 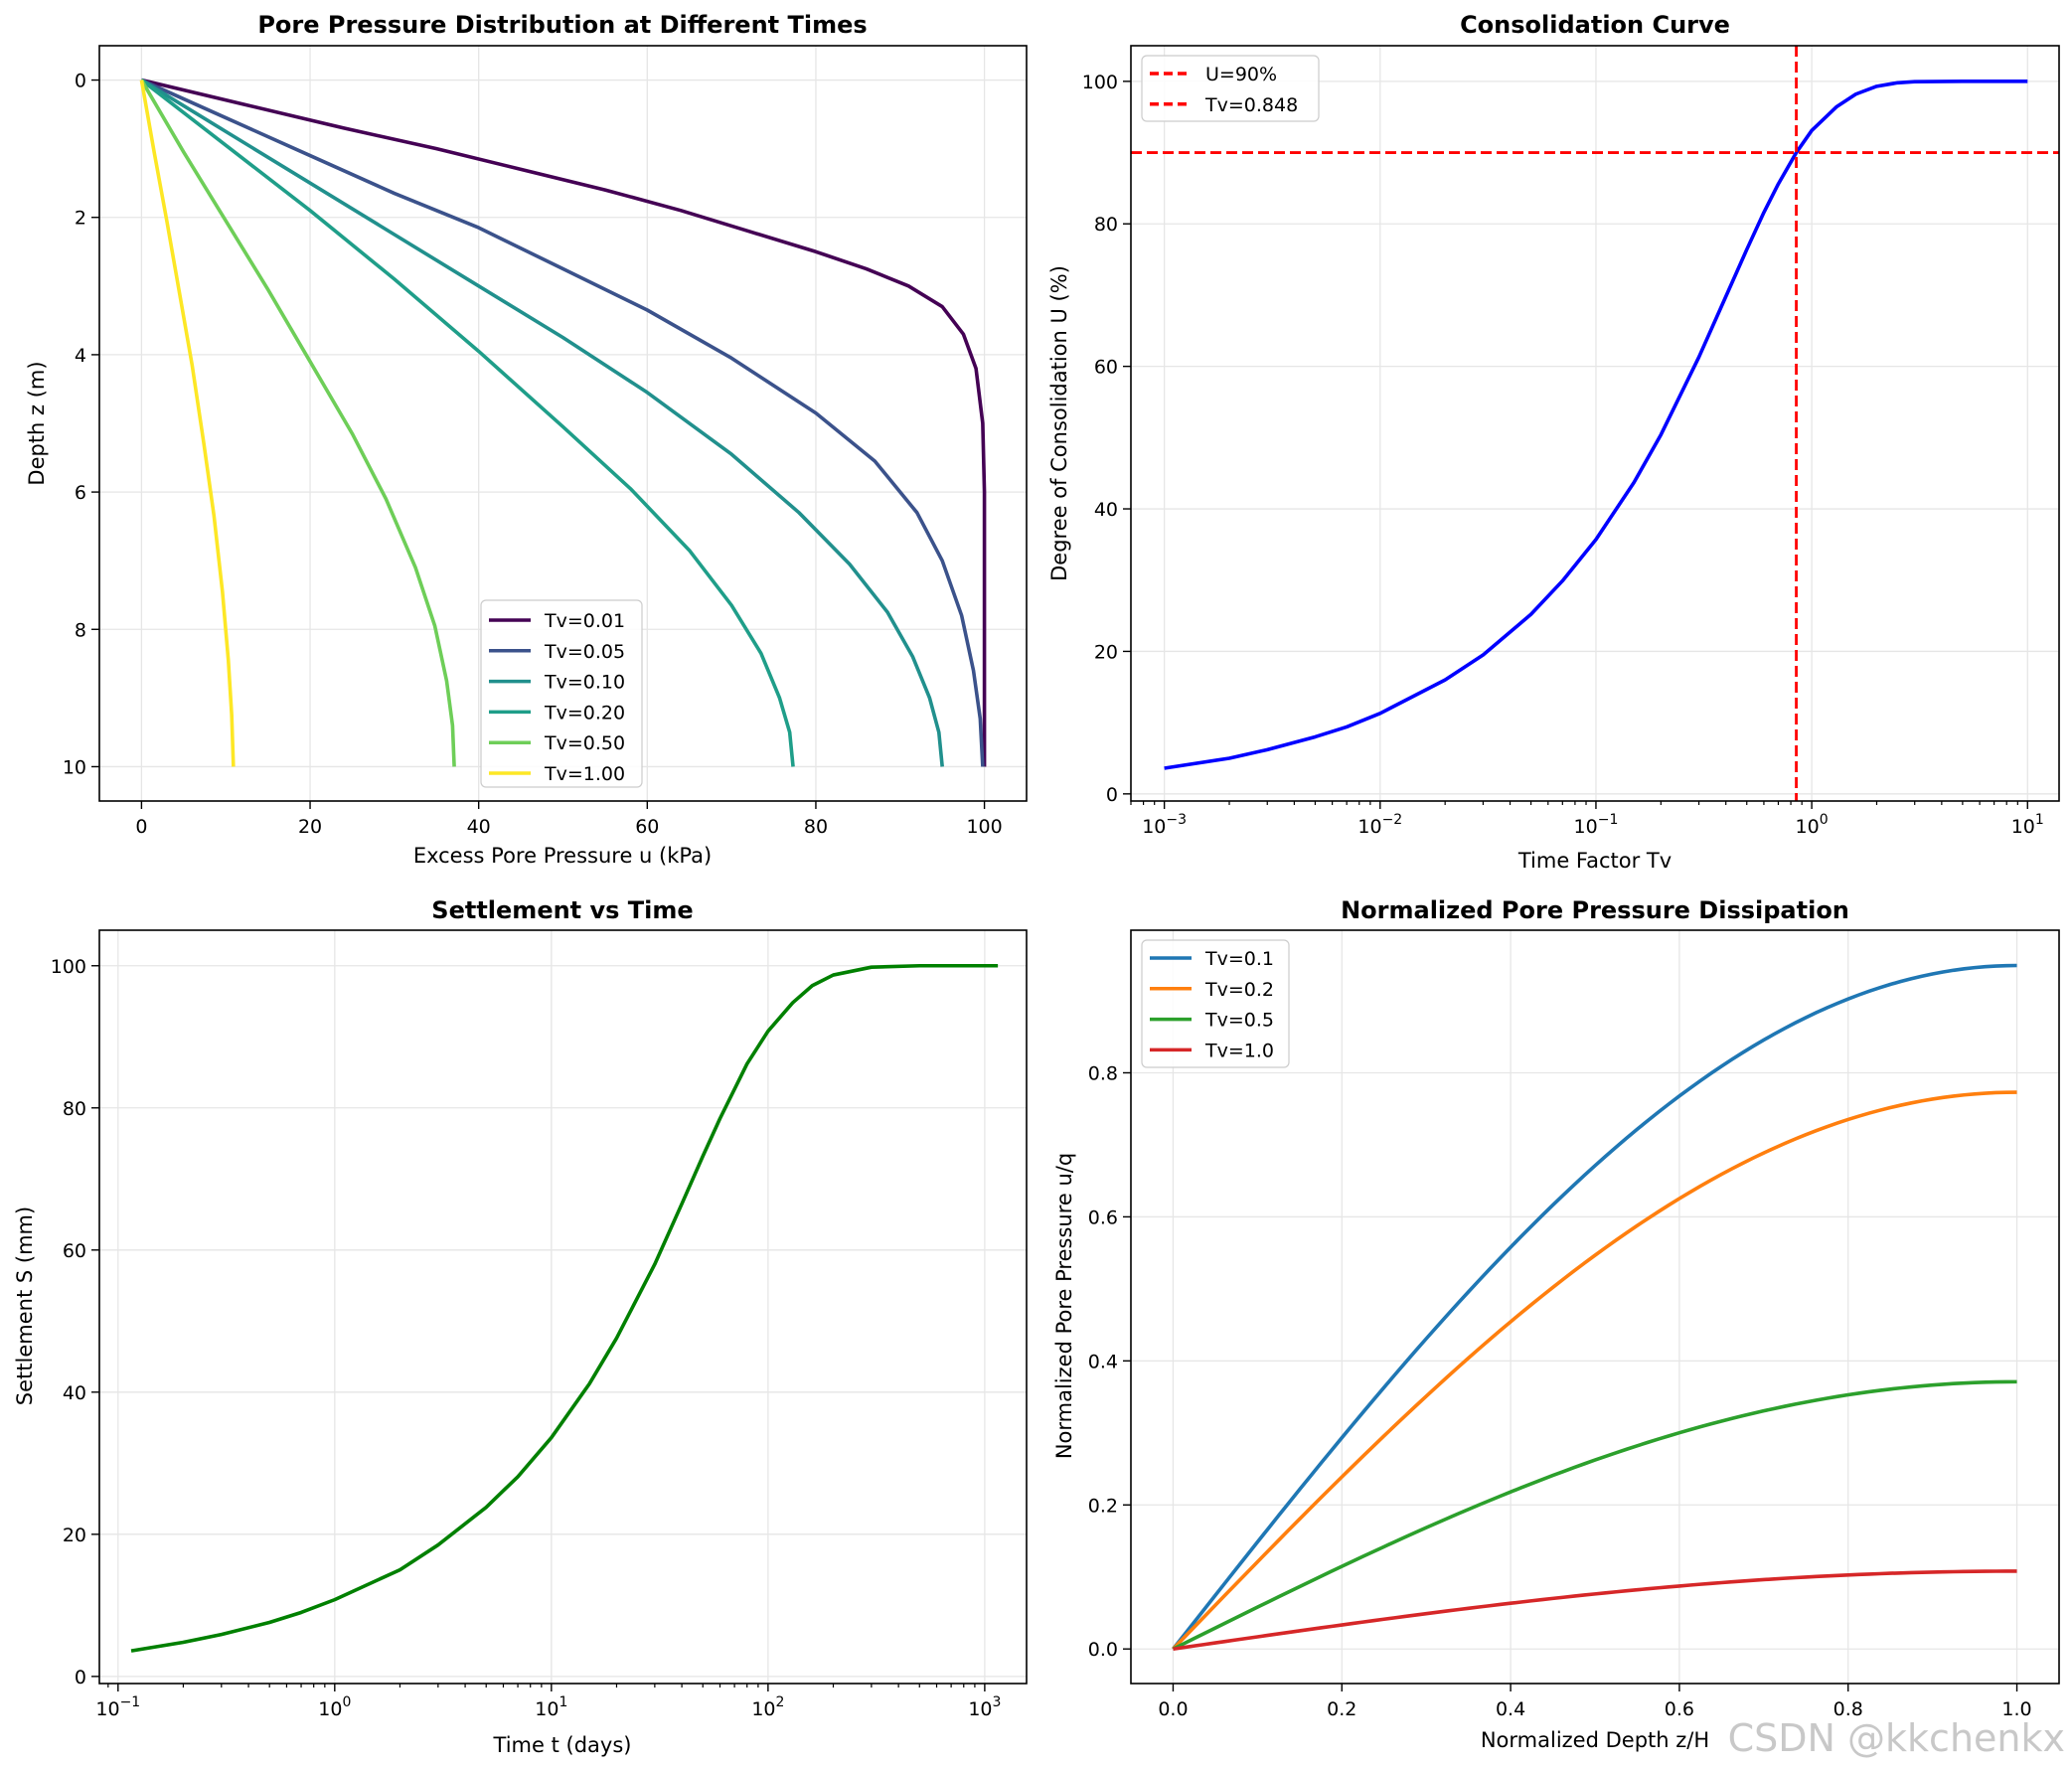 I want to click on series-line-Tv=0.50, so click(x=297, y=423).